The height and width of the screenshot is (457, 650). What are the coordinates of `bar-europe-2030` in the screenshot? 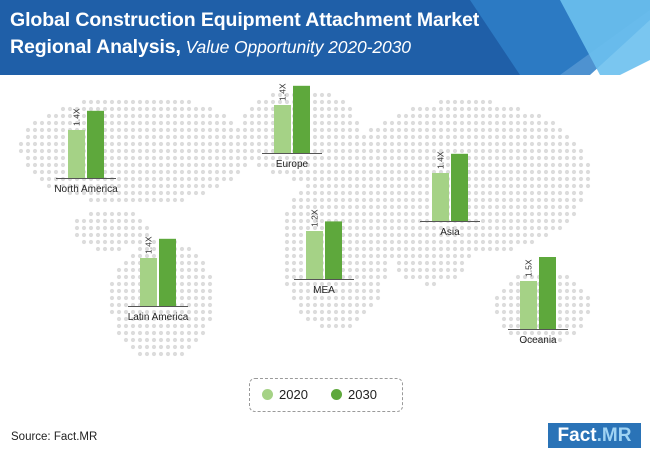 It's located at (301, 119).